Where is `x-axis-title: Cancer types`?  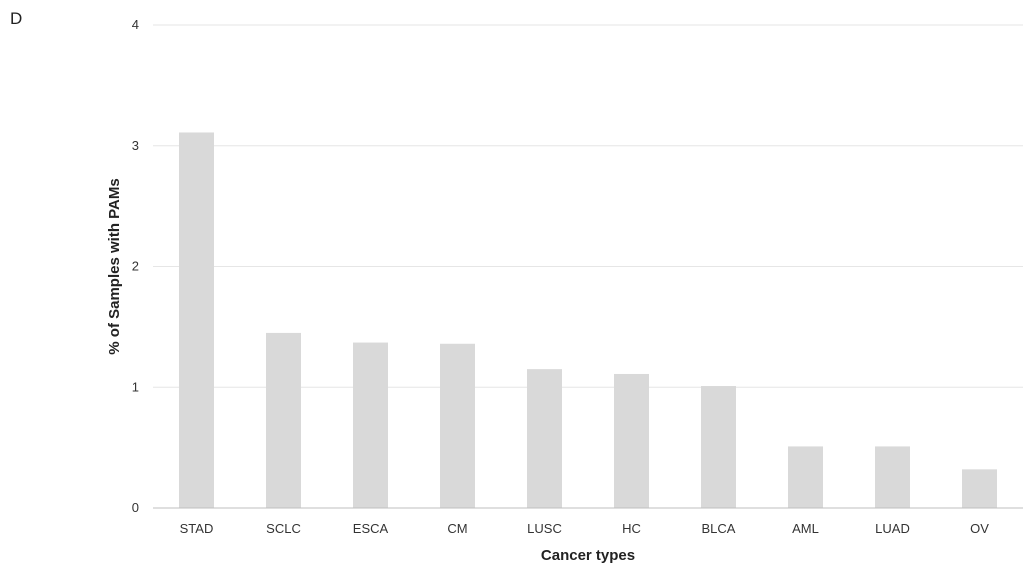
x-axis-title: Cancer types is located at coordinates (588, 555).